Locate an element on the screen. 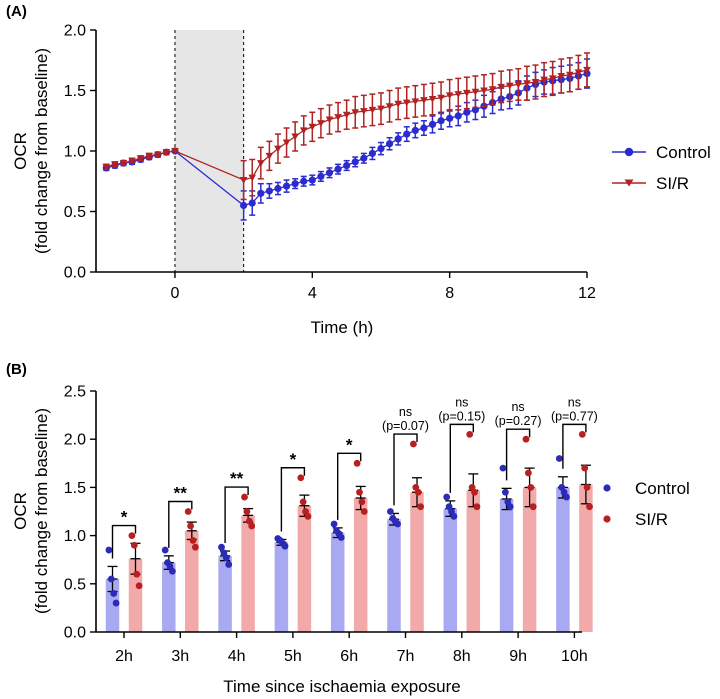  category-group-10h is located at coordinates (574, 531).